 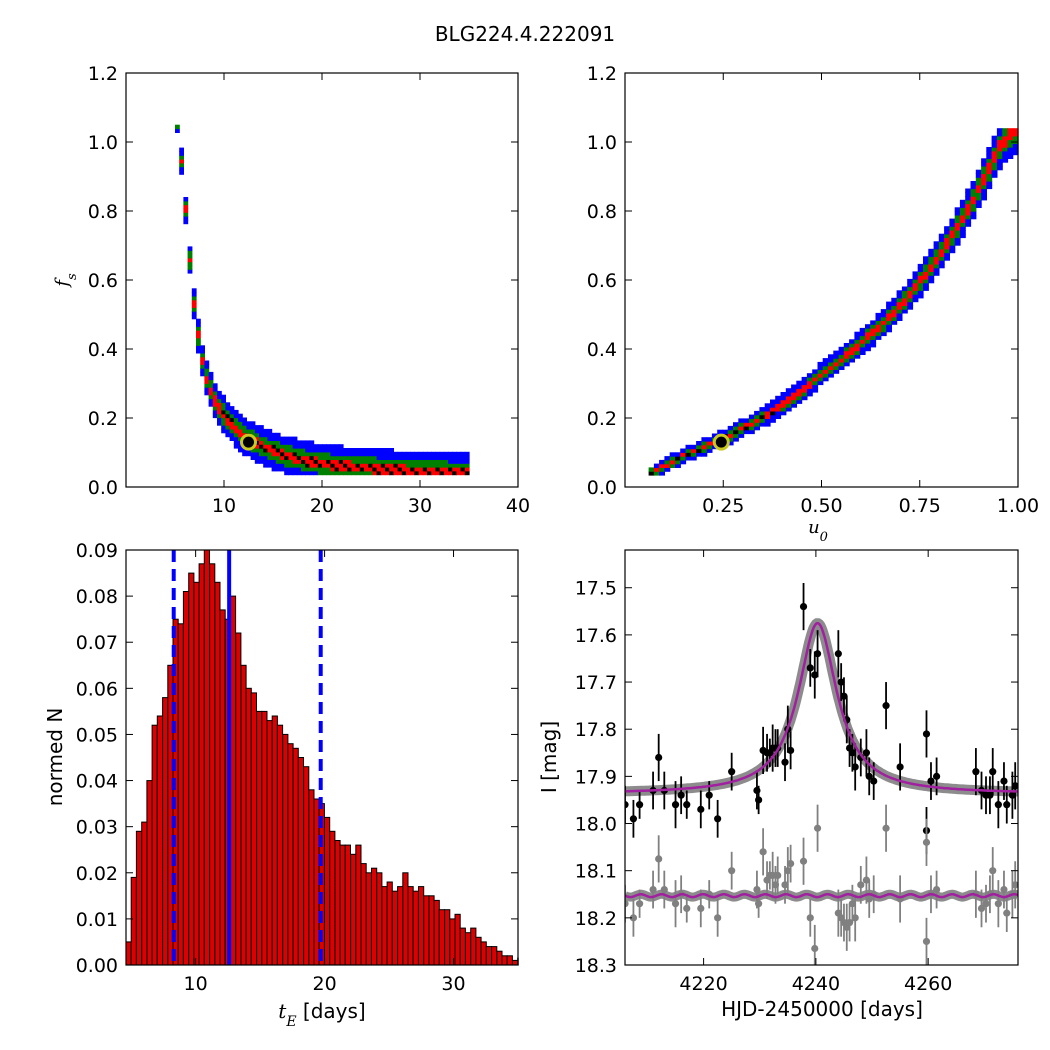 I want to click on y-tick-label: 17.5, so click(x=596, y=589).